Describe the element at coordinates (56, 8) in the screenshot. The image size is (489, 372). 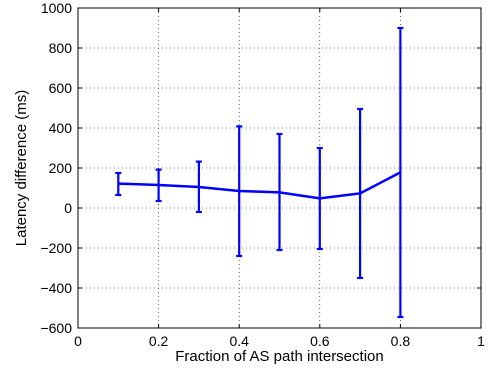
I see `y-tick-label: 1000` at that location.